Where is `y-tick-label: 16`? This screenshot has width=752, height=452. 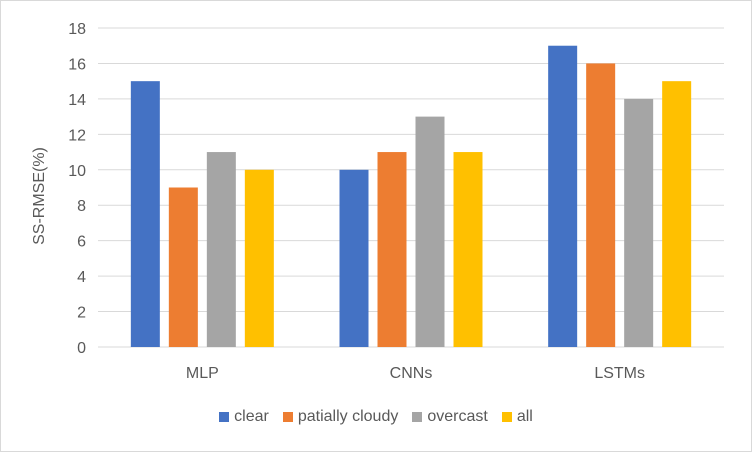
y-tick-label: 16 is located at coordinates (77, 64).